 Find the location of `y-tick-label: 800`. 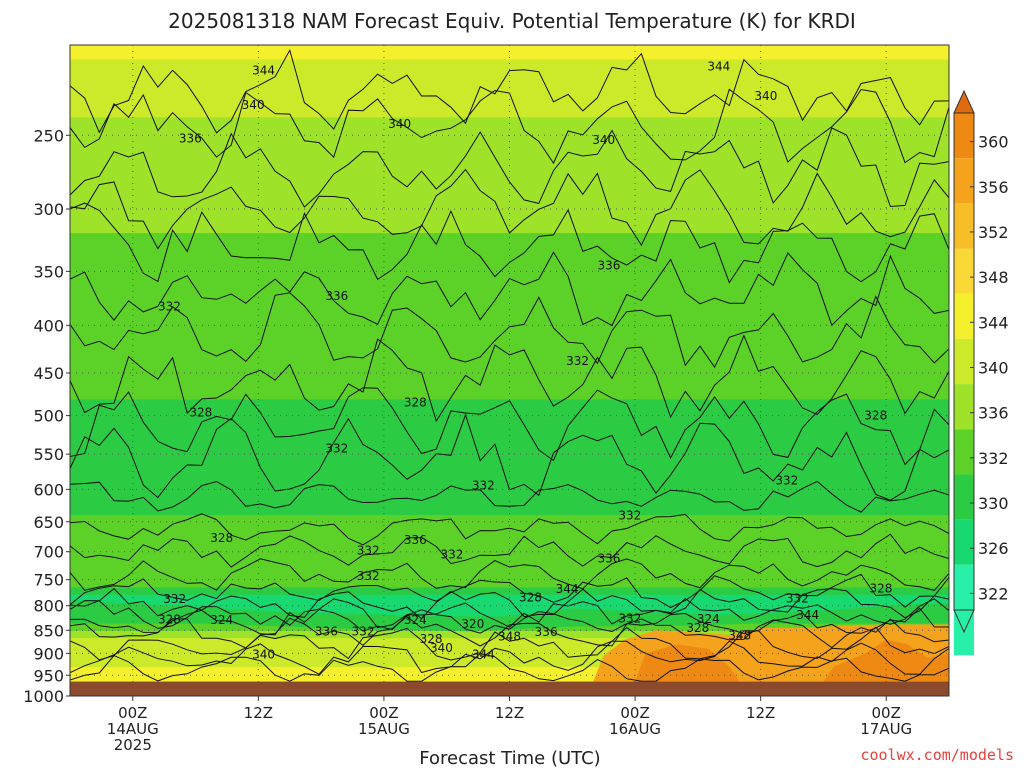

y-tick-label: 800 is located at coordinates (48, 606).